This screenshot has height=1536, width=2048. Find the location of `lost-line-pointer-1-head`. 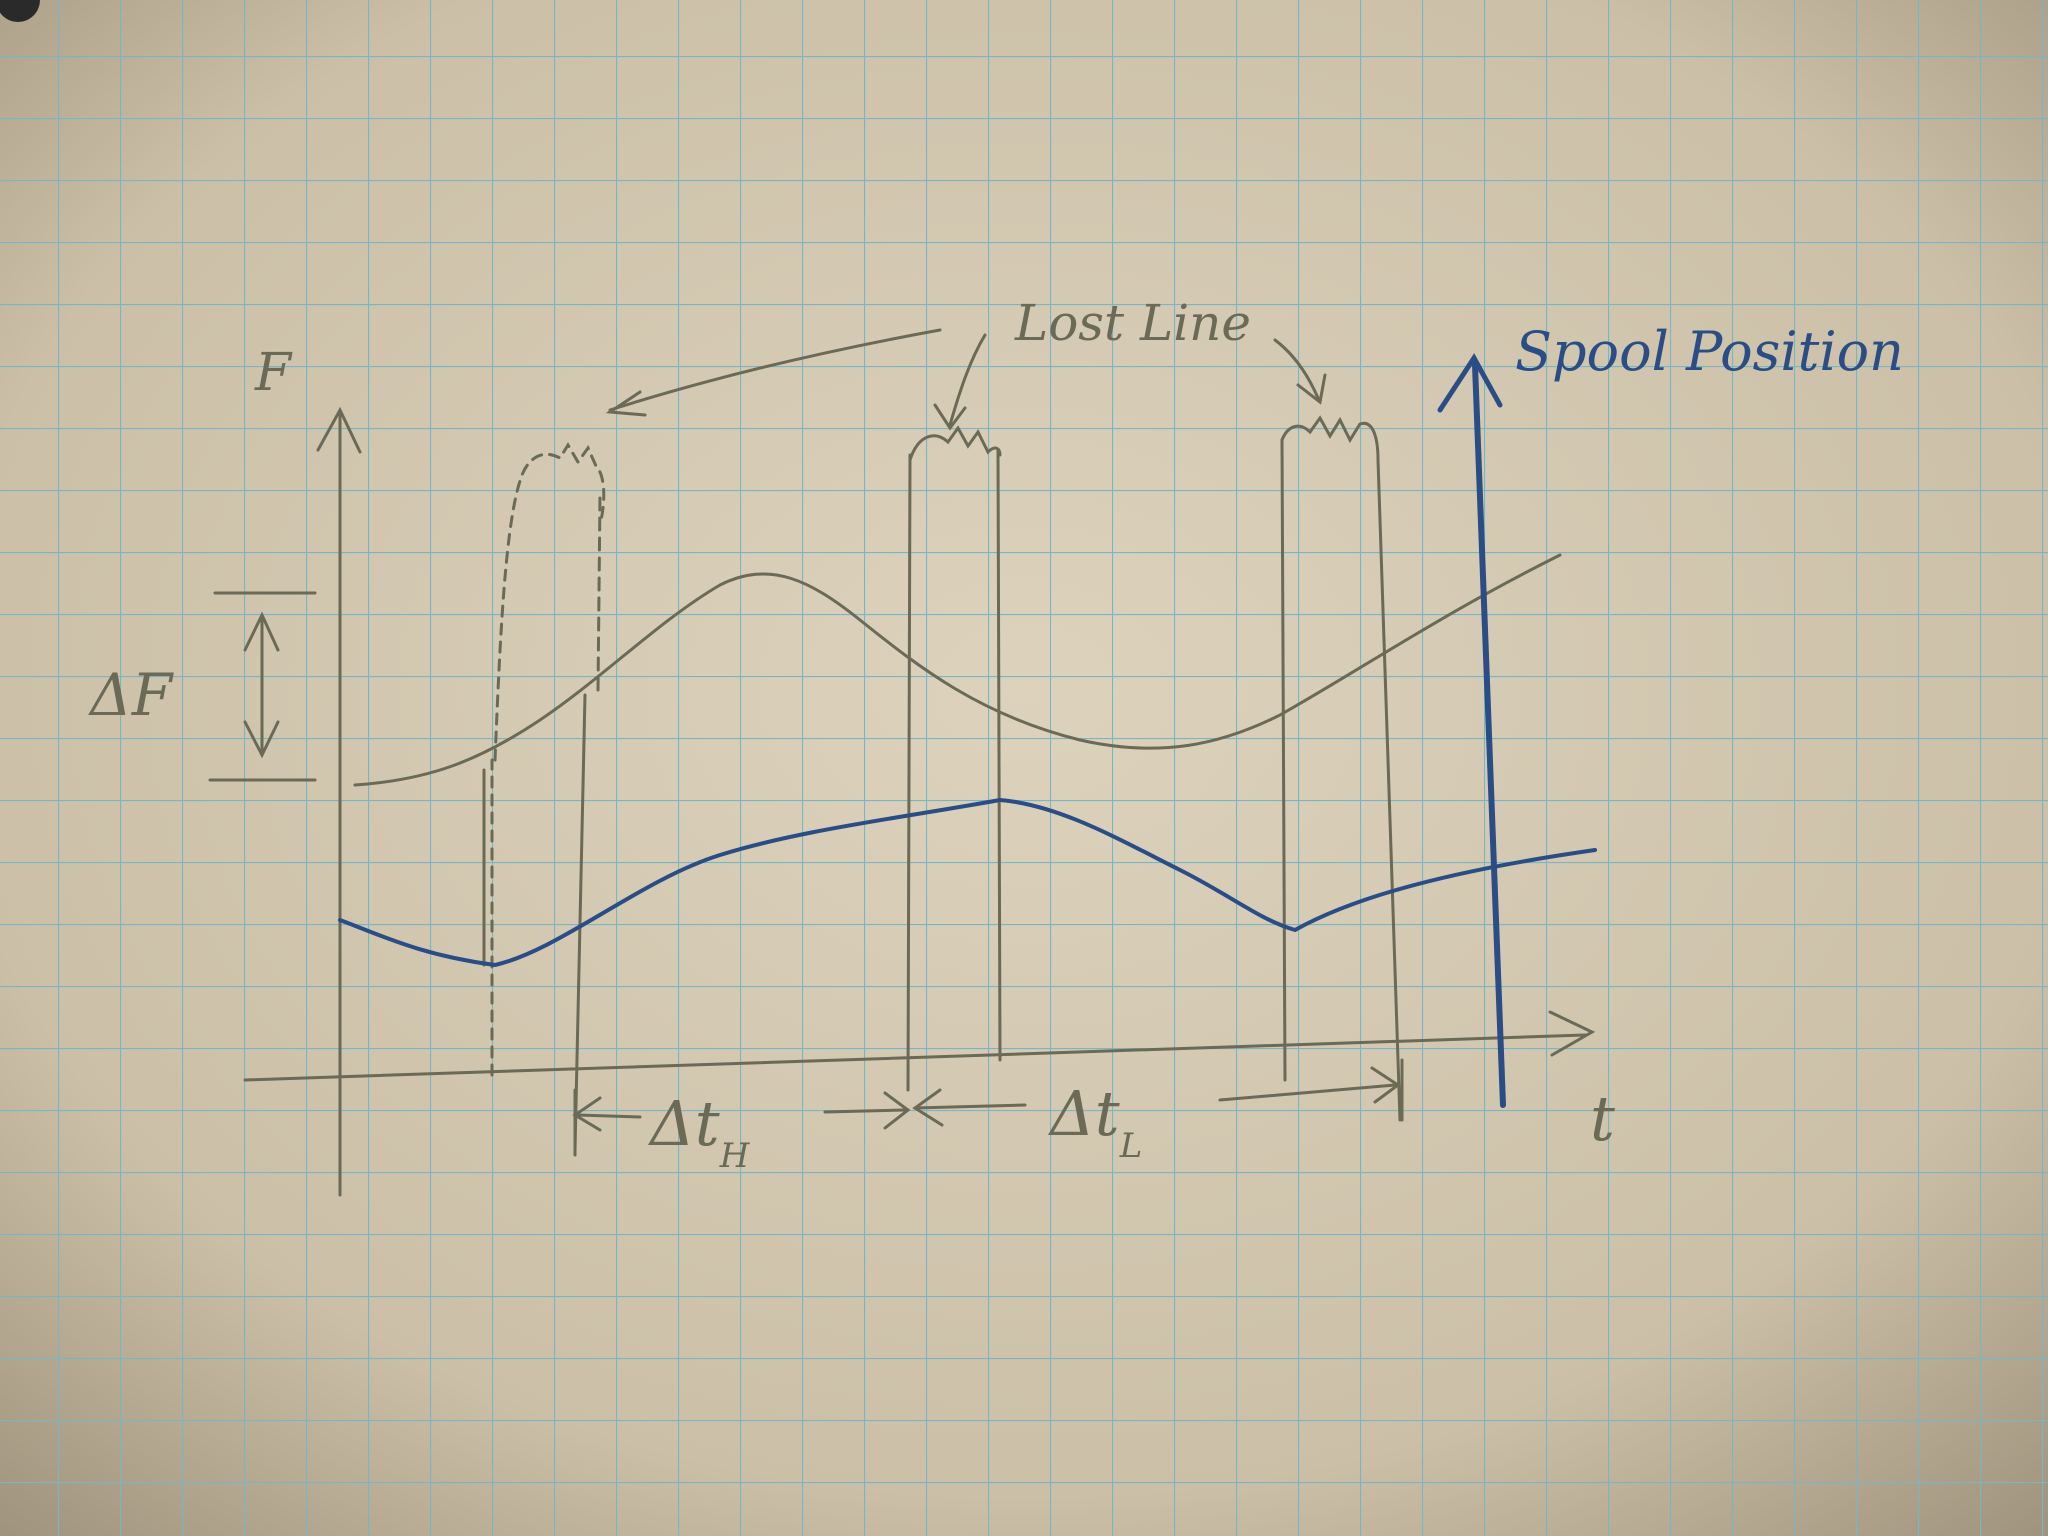

lost-line-pointer-1-head is located at coordinates (626, 403).